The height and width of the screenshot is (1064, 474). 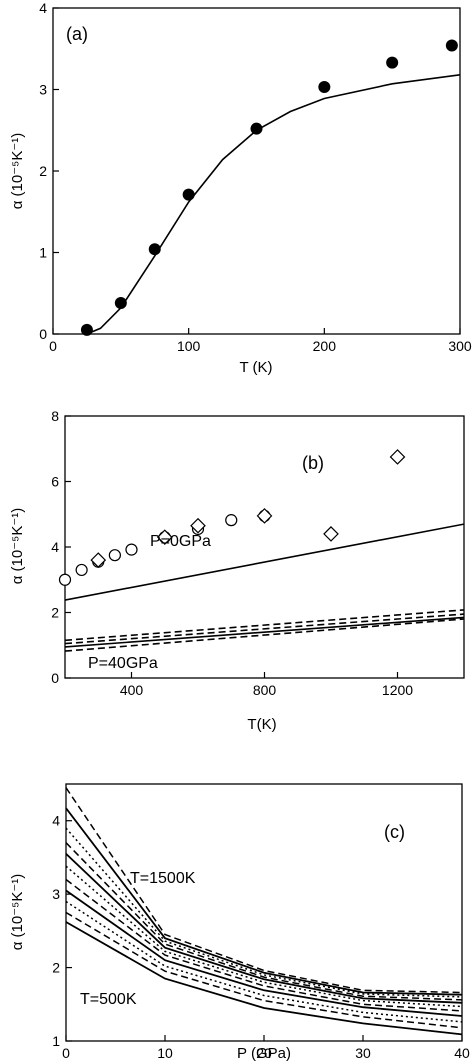 What do you see at coordinates (313, 463) in the screenshot?
I see `panel-label-b: (b)` at bounding box center [313, 463].